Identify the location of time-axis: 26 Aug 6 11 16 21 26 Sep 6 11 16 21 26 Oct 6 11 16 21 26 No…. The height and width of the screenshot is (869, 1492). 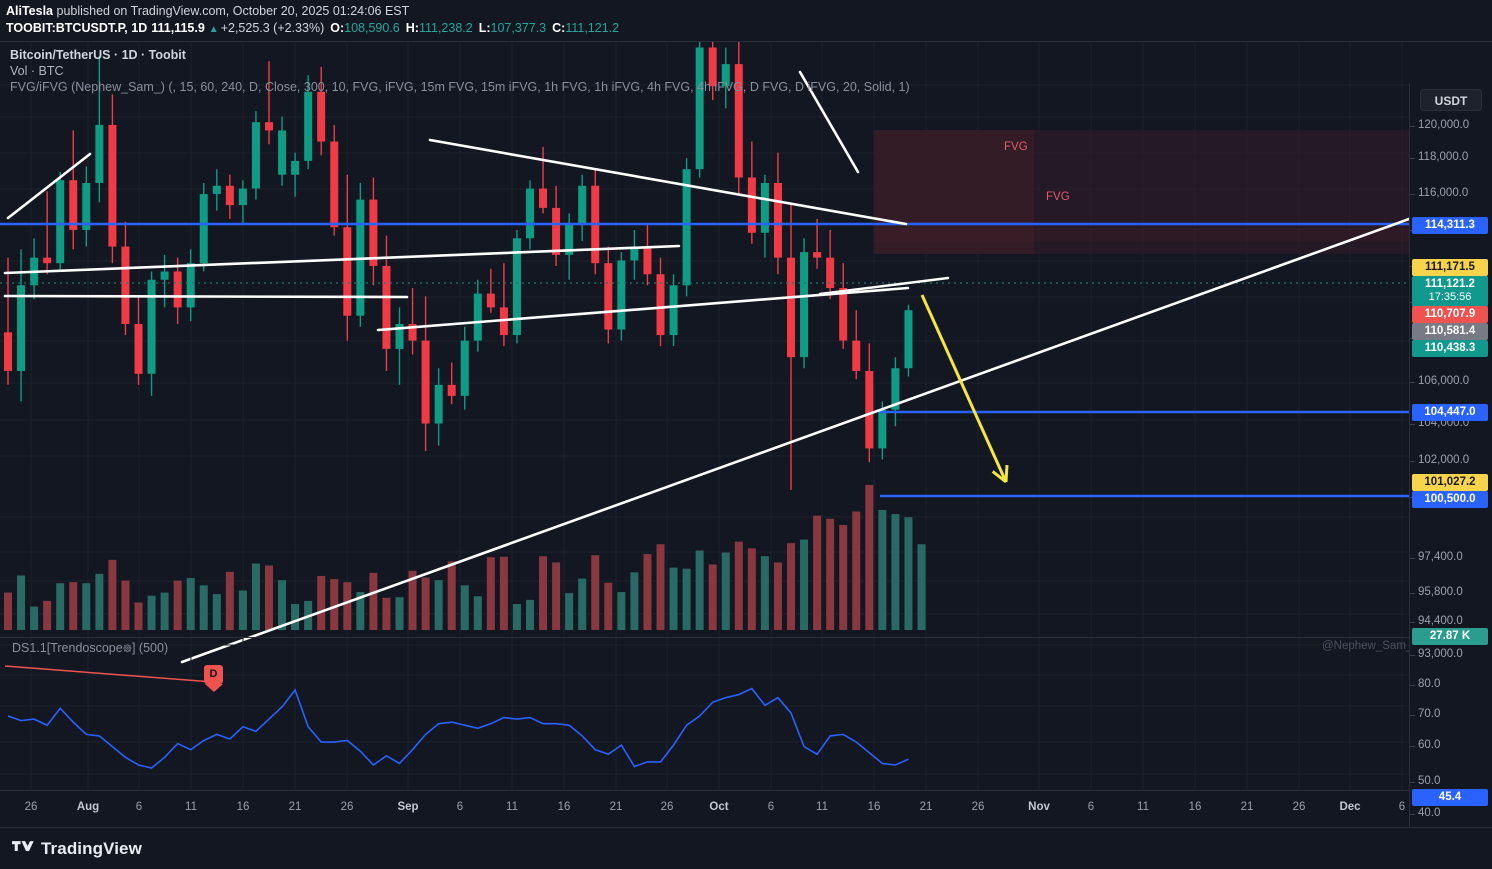
(704, 809).